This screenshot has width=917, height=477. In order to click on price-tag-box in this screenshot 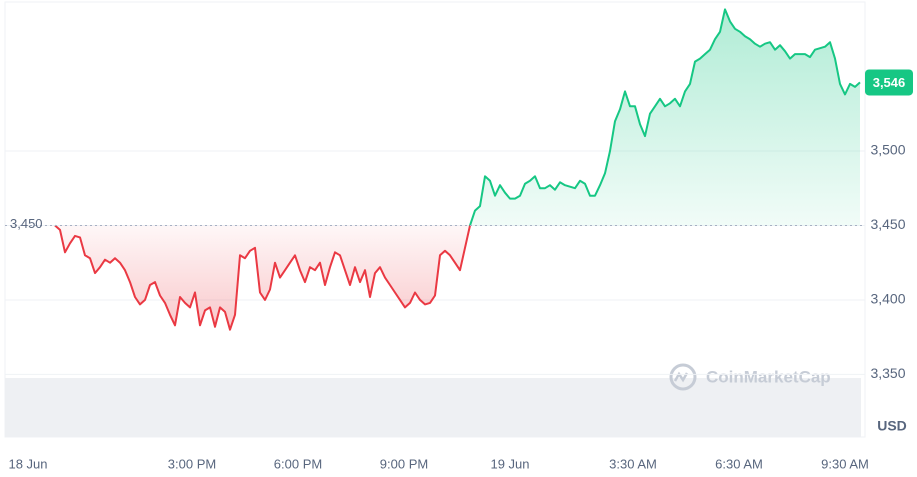, I will do `click(889, 82)`.